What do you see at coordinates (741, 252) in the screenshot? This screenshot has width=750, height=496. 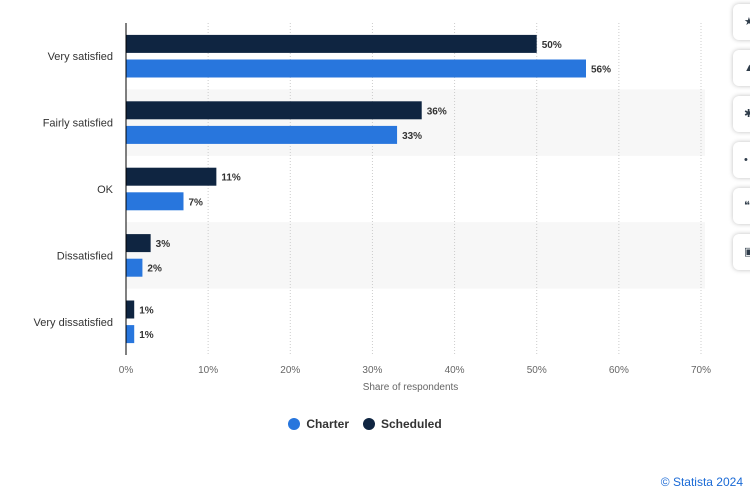 I see `print-button: ▣` at bounding box center [741, 252].